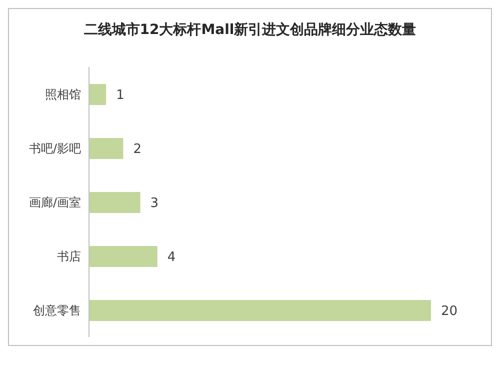 This screenshot has width=500, height=368. What do you see at coordinates (154, 204) in the screenshot?
I see `data-label: 3` at bounding box center [154, 204].